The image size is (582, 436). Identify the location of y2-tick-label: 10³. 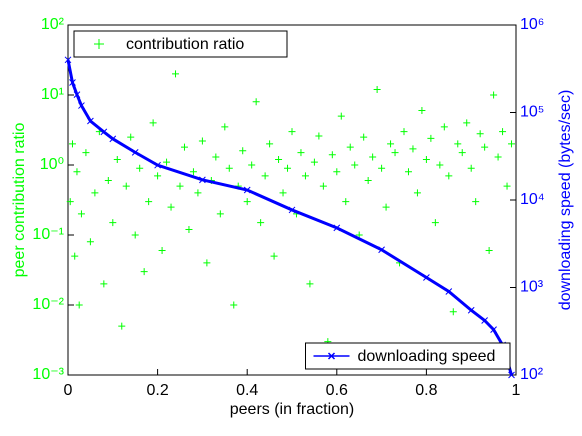
(532, 287).